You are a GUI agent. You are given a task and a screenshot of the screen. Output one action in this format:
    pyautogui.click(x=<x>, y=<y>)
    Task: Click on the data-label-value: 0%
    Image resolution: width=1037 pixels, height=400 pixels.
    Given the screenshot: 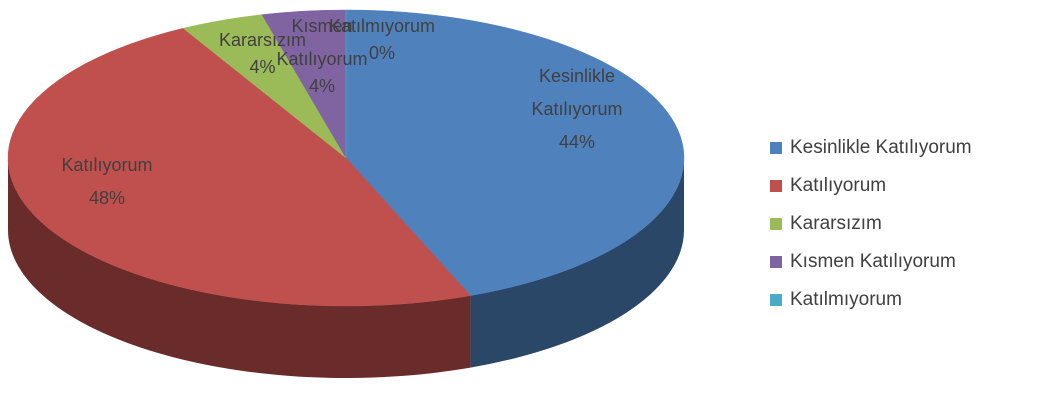 What is the action you would take?
    pyautogui.click(x=381, y=53)
    